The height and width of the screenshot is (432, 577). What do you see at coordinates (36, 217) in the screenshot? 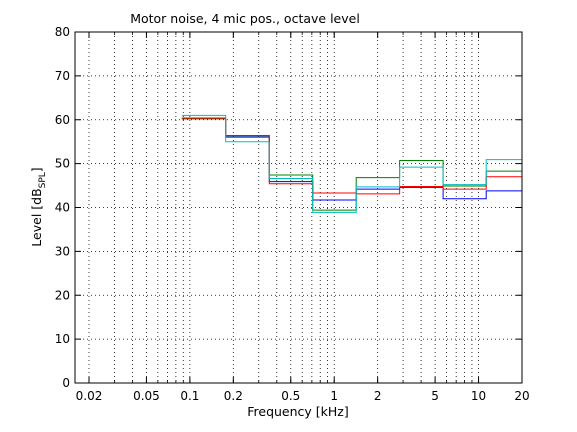
I see `y-axis-label-main: Level [dB` at bounding box center [36, 217].